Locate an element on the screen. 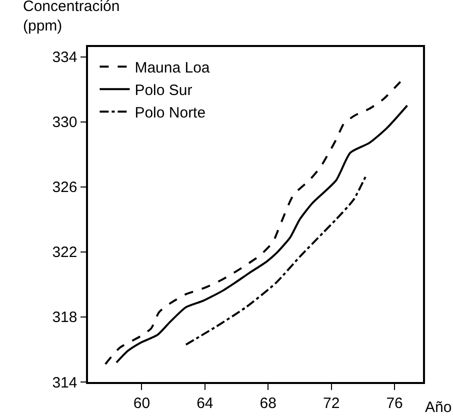  y-tick-label: 322 is located at coordinates (65, 253).